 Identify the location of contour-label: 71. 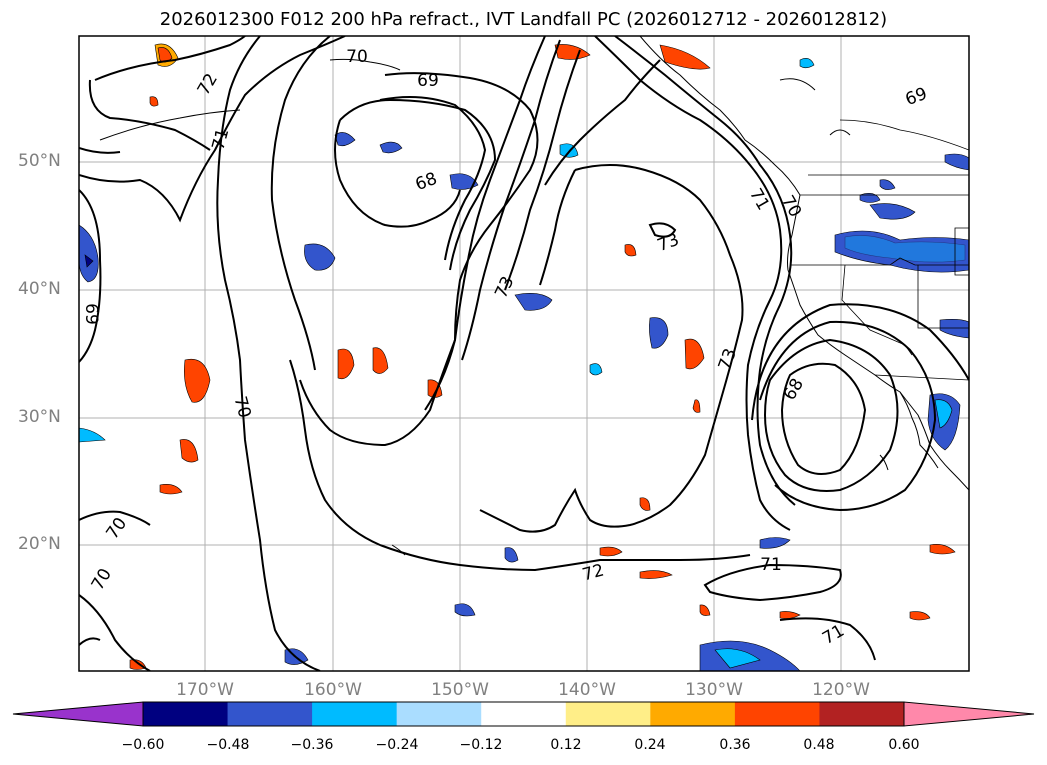
(771, 565).